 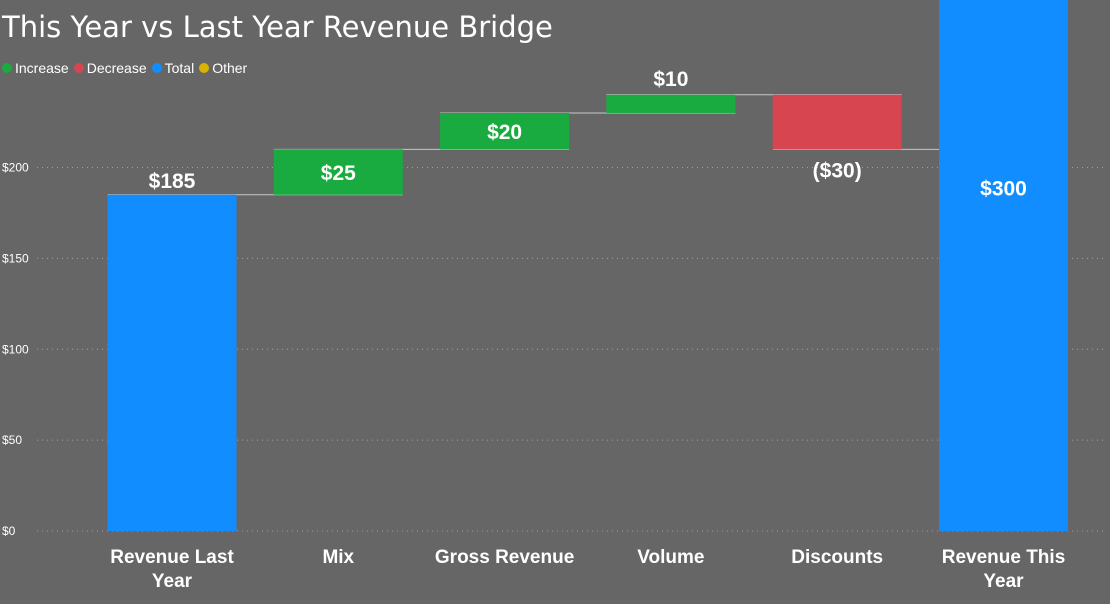 I want to click on x-category-label-line: Discounts, so click(x=837, y=557).